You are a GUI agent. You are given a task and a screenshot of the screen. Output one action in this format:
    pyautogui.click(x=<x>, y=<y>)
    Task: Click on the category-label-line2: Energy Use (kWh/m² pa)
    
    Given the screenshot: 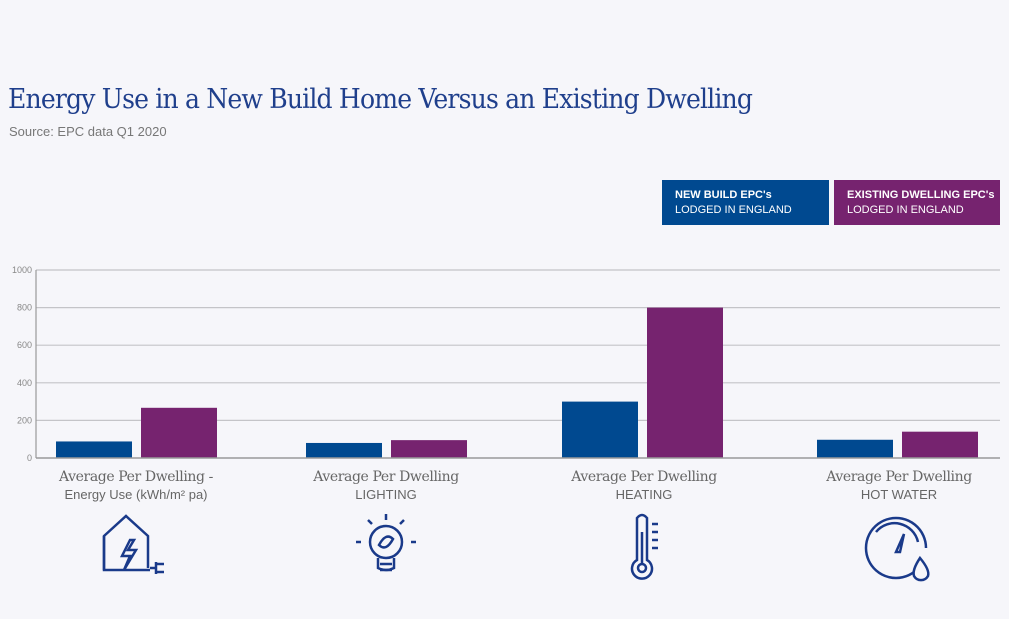 What is the action you would take?
    pyautogui.click(x=136, y=494)
    